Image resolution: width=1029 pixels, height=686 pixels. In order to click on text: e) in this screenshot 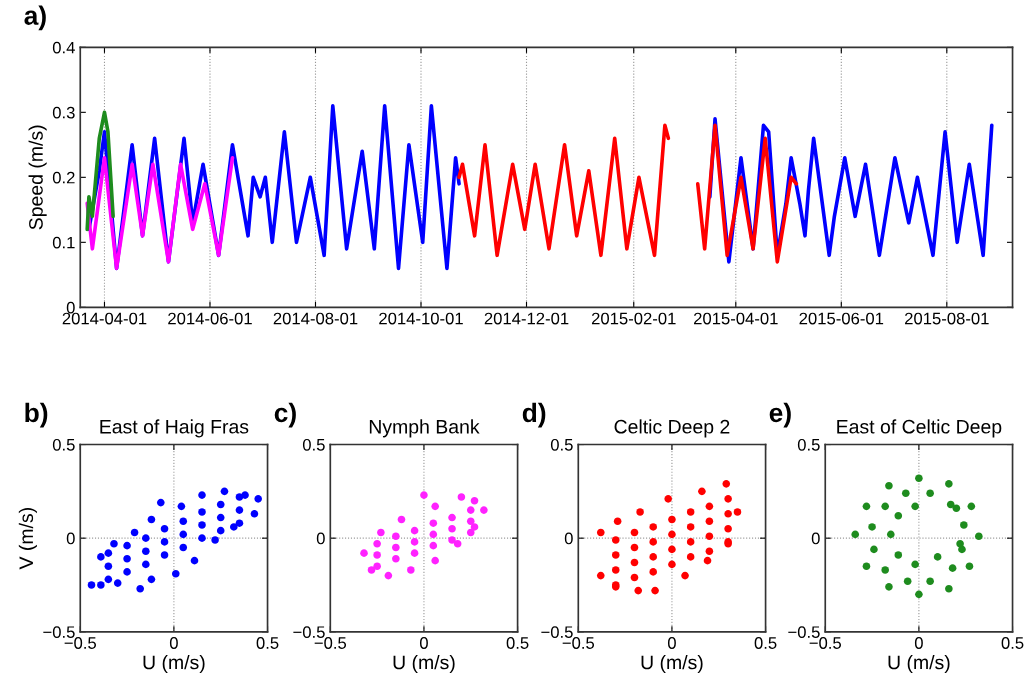, I will do `click(780, 415)`.